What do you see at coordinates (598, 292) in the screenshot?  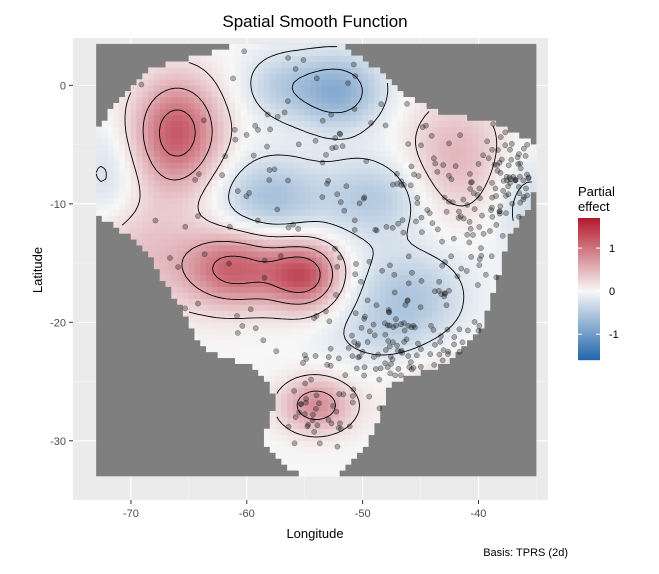 I see `legend-ticks: 10-1` at bounding box center [598, 292].